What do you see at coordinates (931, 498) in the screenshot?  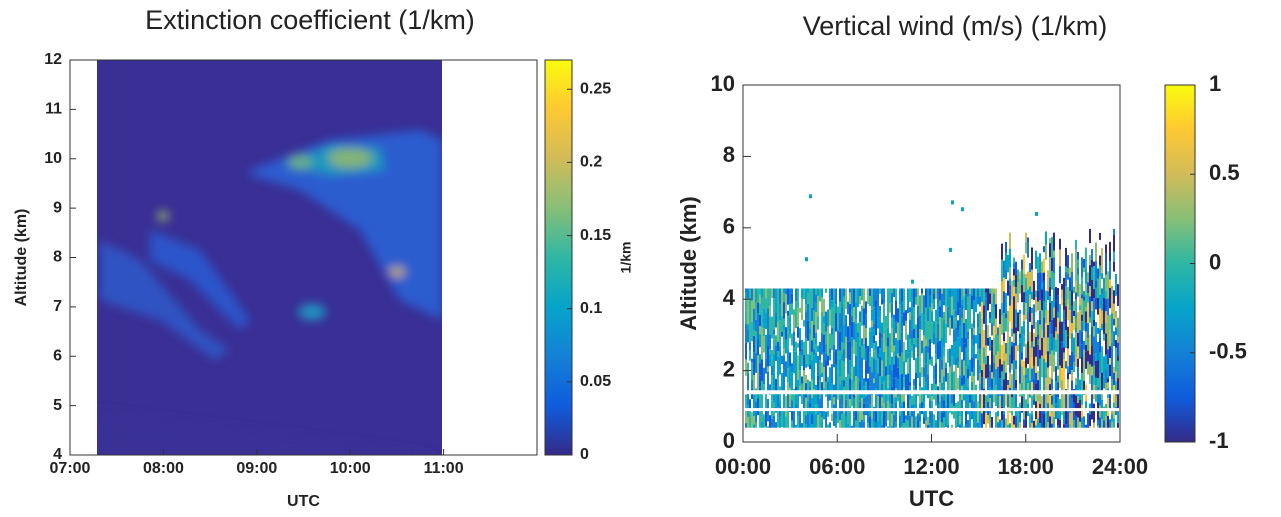 I see `x-axis-label: UTC` at bounding box center [931, 498].